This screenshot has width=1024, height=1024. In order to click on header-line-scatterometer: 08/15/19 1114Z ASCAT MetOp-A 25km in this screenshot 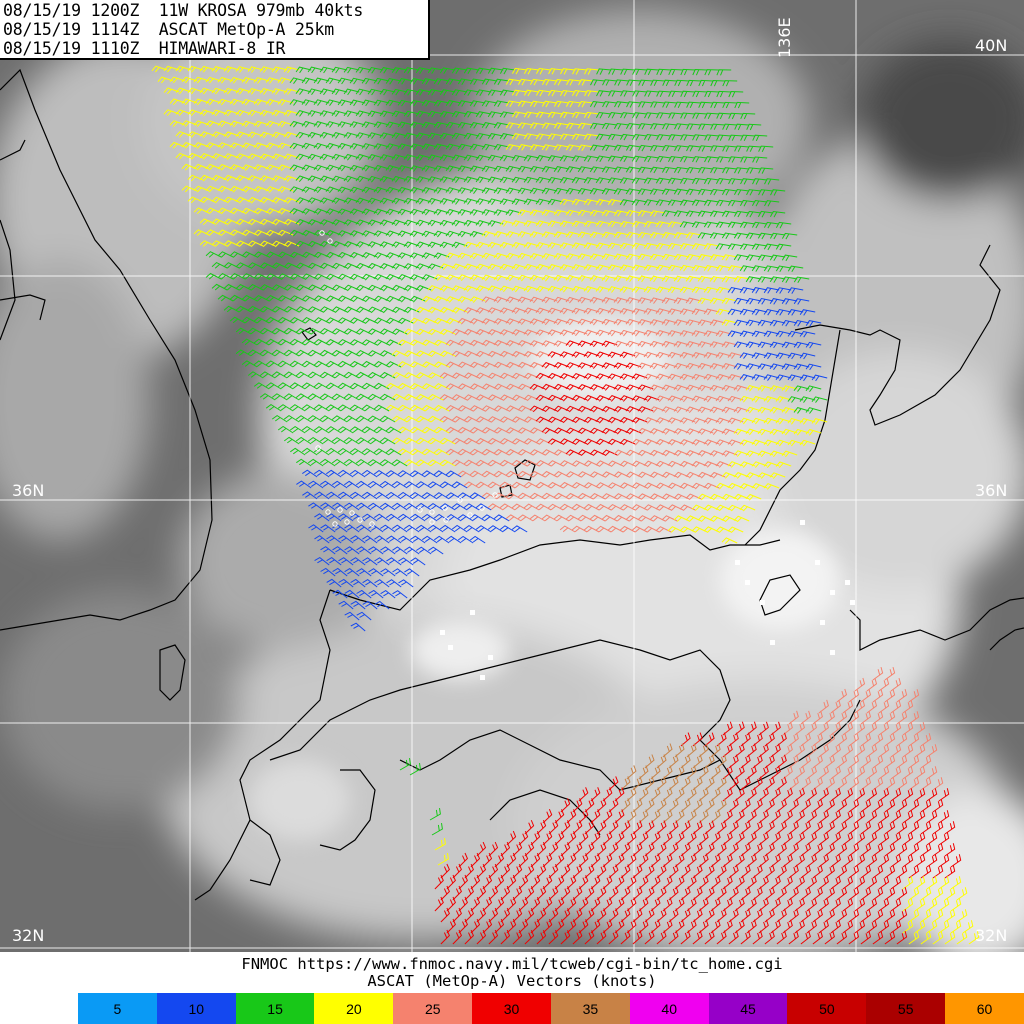, I will do `click(168, 29)`.